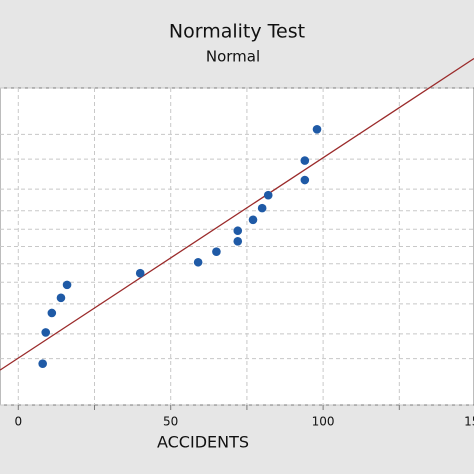 This screenshot has height=474, width=474. Describe the element at coordinates (203, 442) in the screenshot. I see `x-axis-label: ACCIDENTS` at that location.